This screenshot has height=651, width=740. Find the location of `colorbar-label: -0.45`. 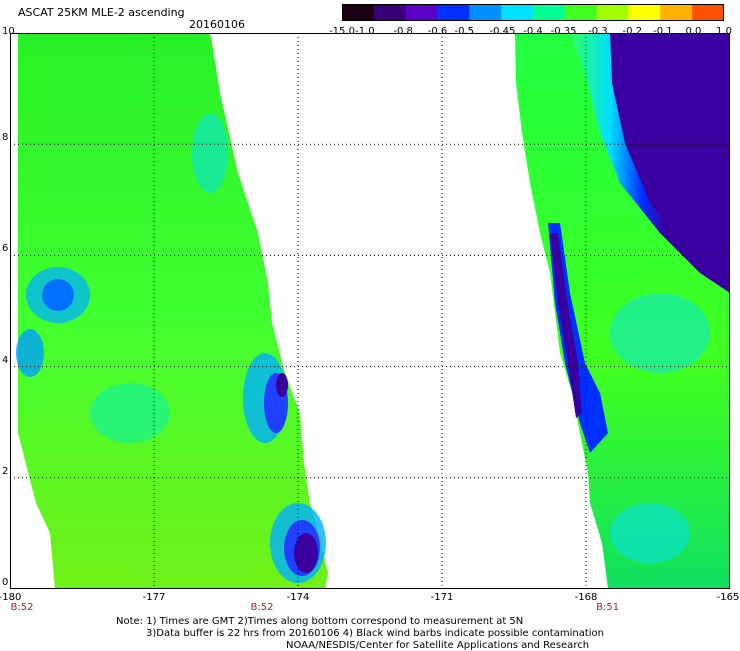

colorbar-label: -0.45 is located at coordinates (502, 31).